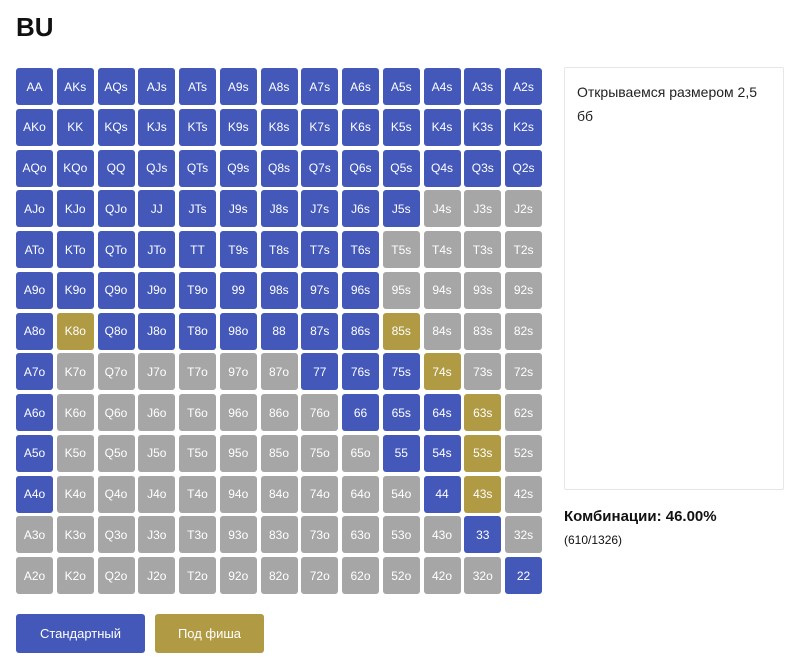  What do you see at coordinates (34, 412) in the screenshot?
I see `hand-cell-A6o: A6o` at bounding box center [34, 412].